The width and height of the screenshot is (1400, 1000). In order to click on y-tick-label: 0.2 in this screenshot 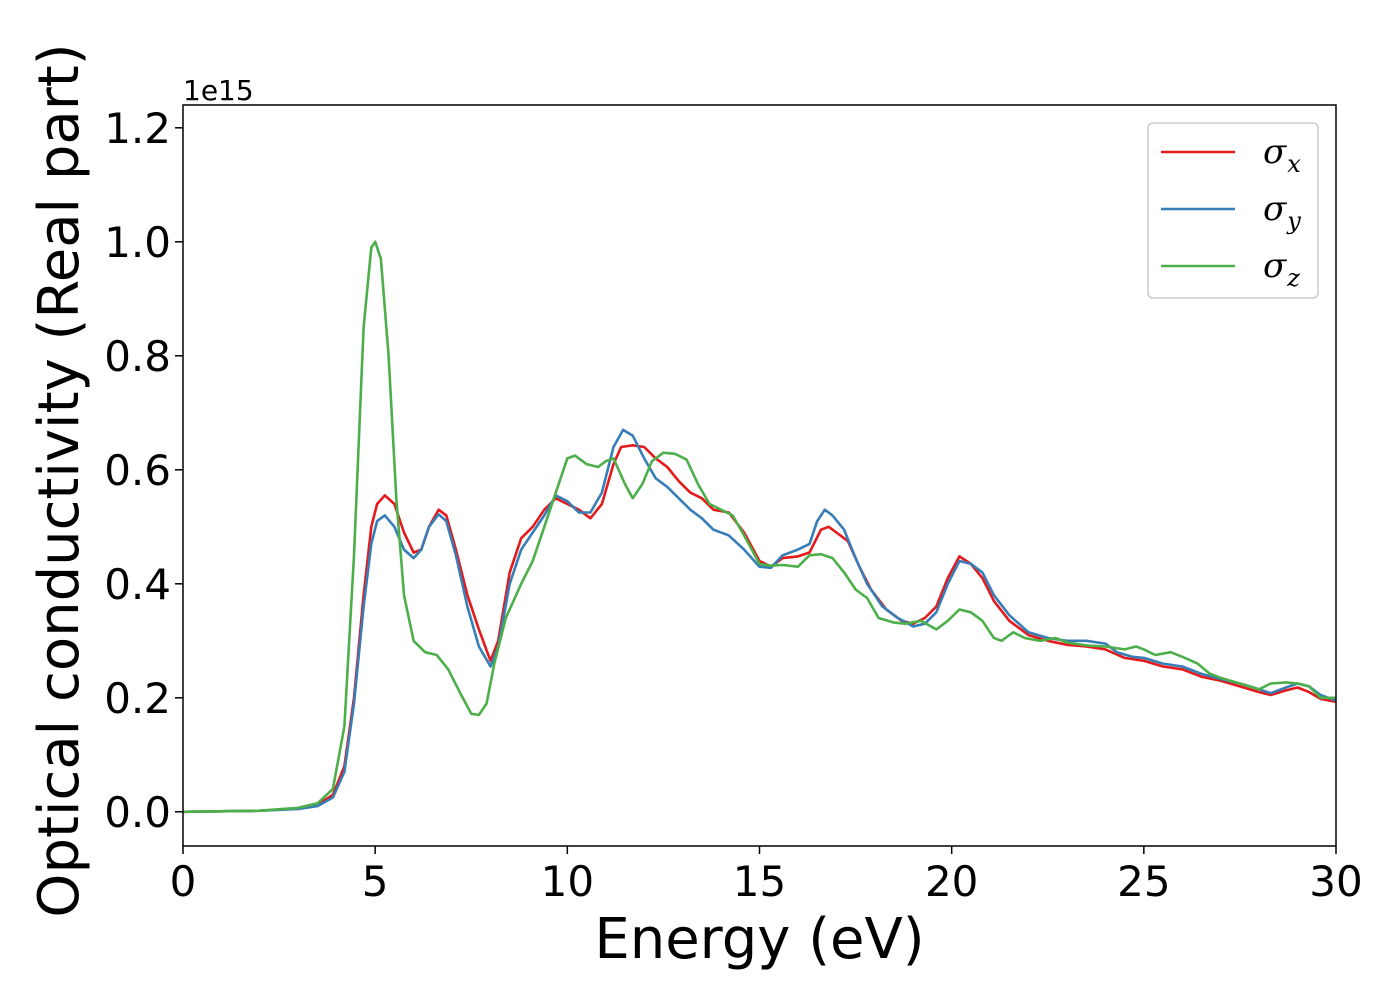, I will do `click(137, 698)`.